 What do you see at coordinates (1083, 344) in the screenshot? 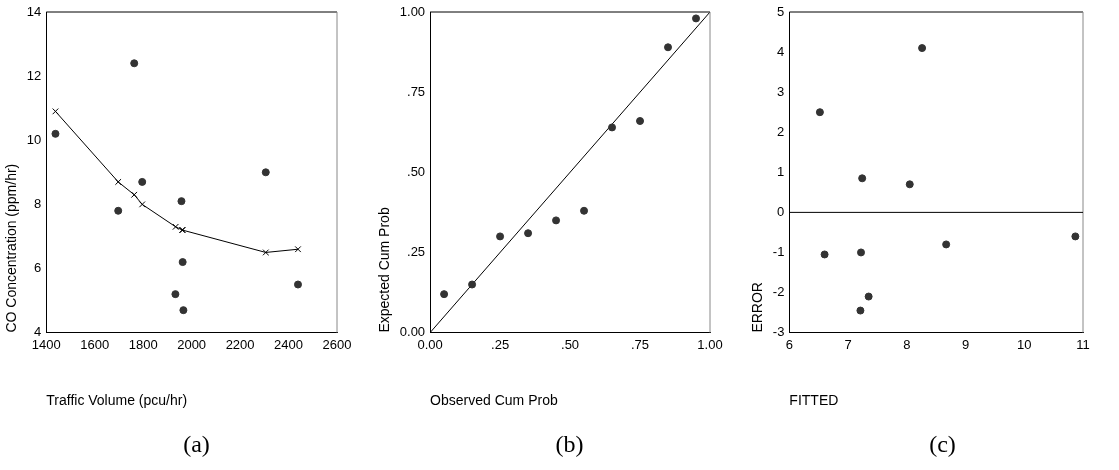
I see `x-tick-label: 11` at bounding box center [1083, 344].